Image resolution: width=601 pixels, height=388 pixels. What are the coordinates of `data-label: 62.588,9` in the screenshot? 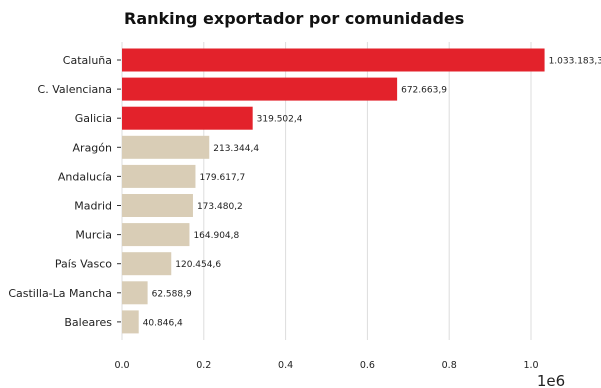 It's located at (172, 294).